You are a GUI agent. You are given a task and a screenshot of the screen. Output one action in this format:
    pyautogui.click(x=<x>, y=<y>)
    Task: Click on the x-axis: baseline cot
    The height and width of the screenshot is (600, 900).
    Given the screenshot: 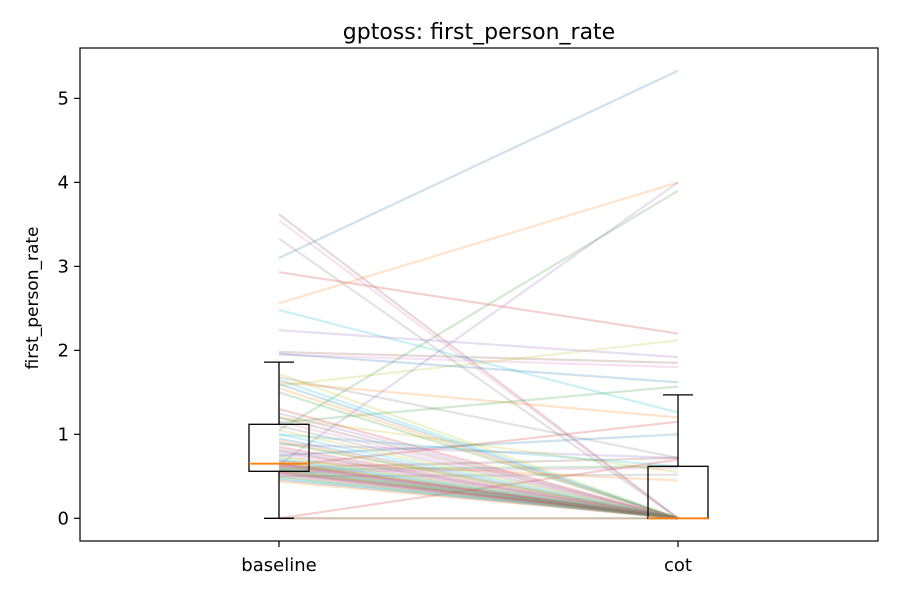 What is the action you would take?
    pyautogui.click(x=466, y=558)
    